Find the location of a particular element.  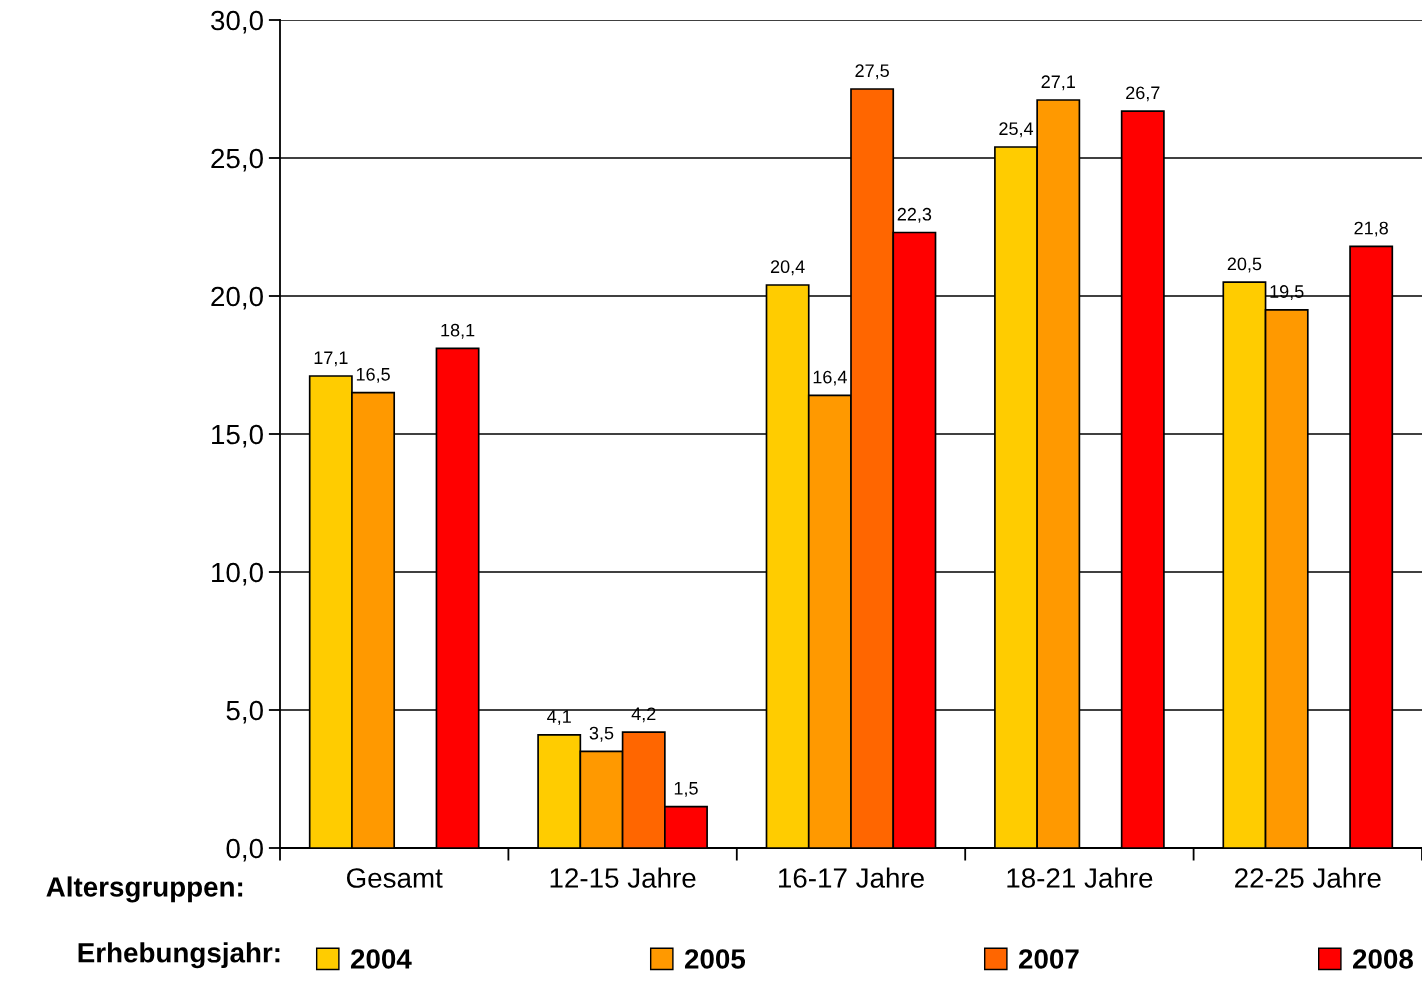

data-label: 22,3 is located at coordinates (914, 215).